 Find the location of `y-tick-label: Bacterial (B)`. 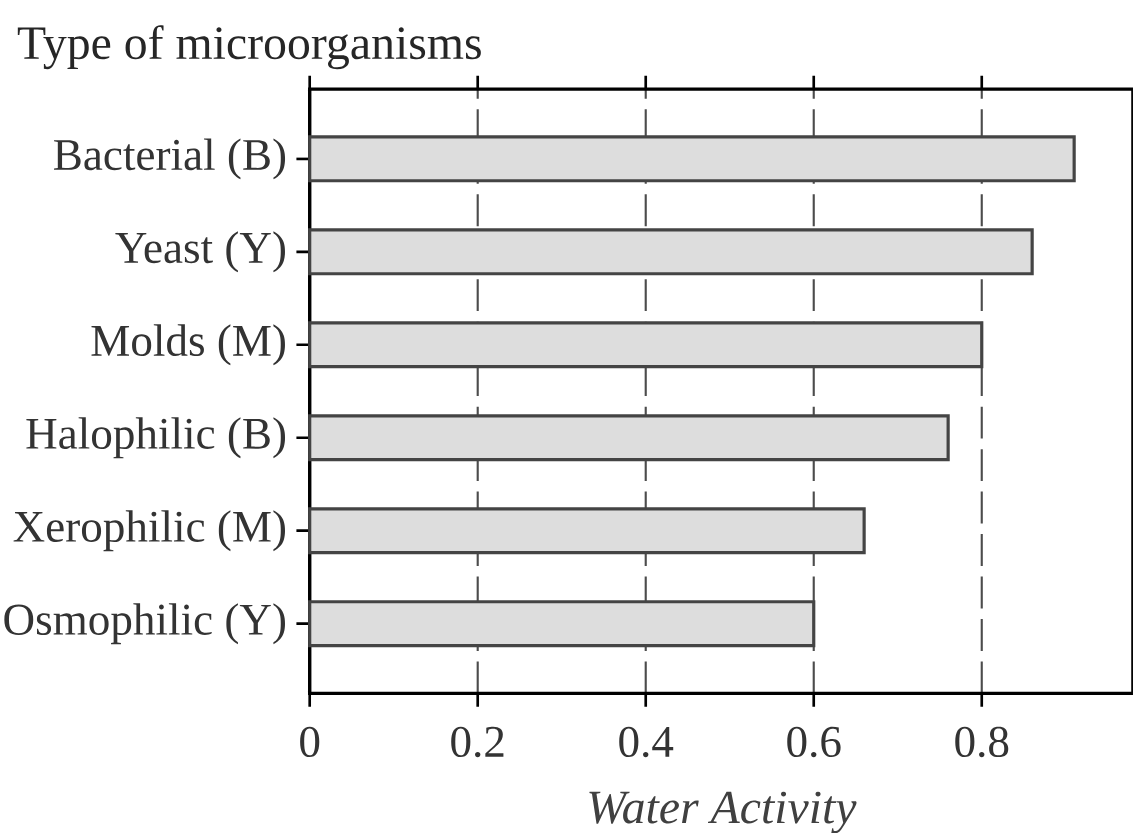

y-tick-label: Bacterial (B) is located at coordinates (170, 159).